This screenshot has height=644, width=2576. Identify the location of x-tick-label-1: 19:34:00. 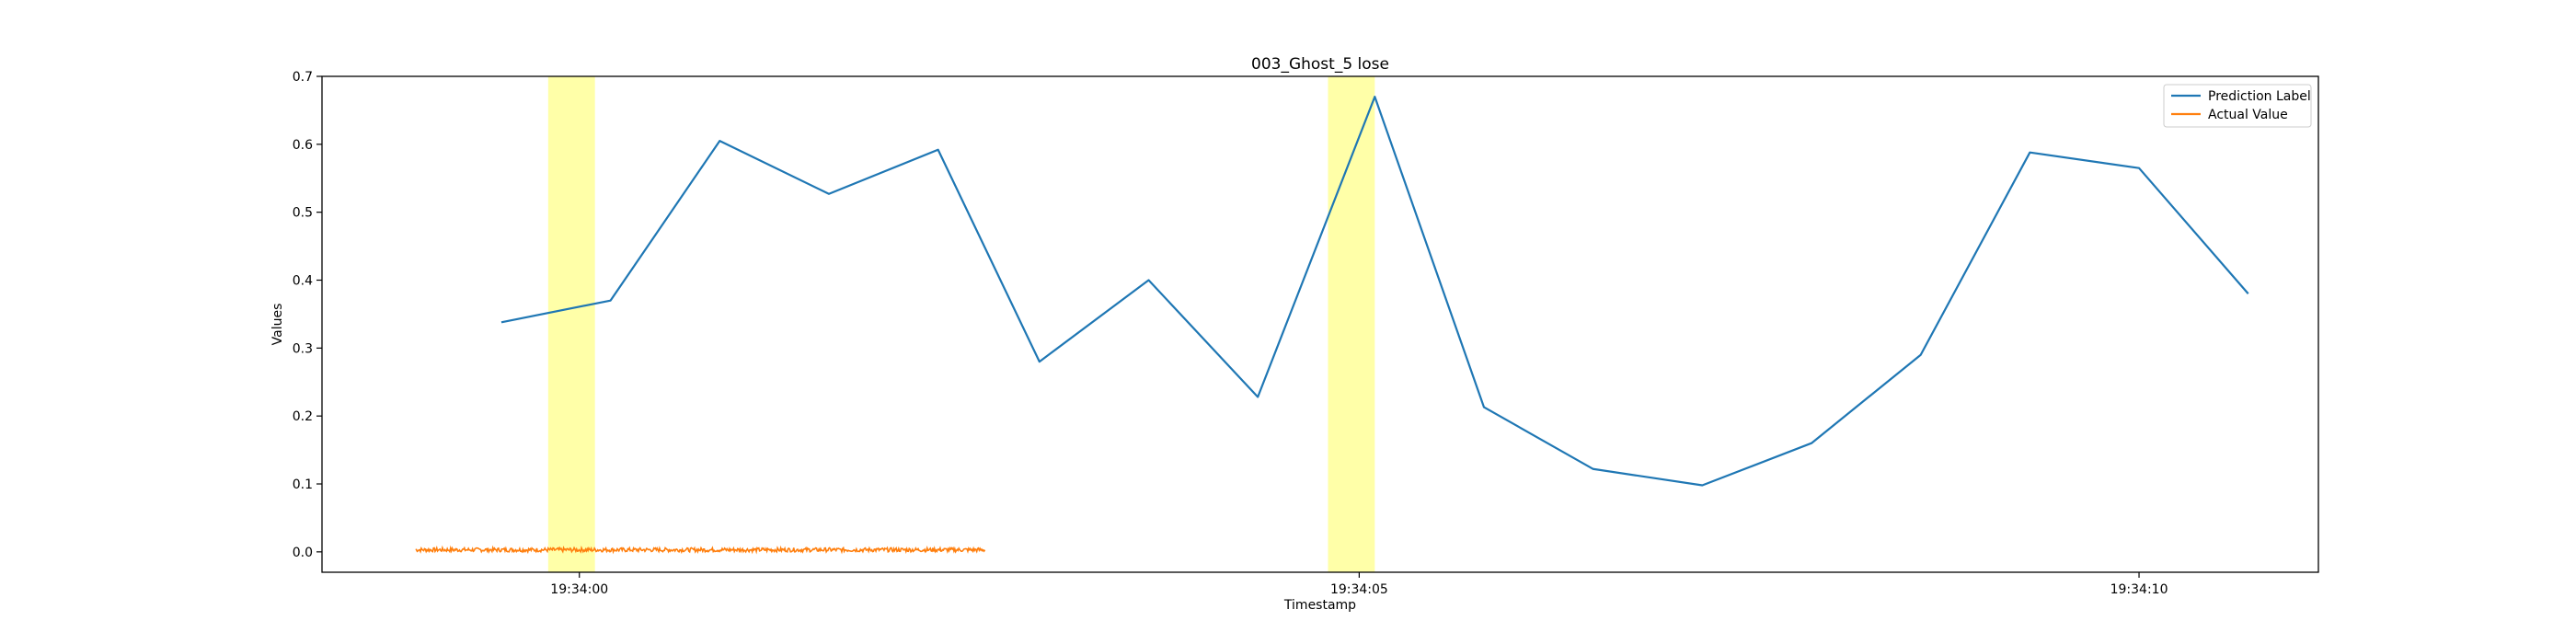
(579, 589).